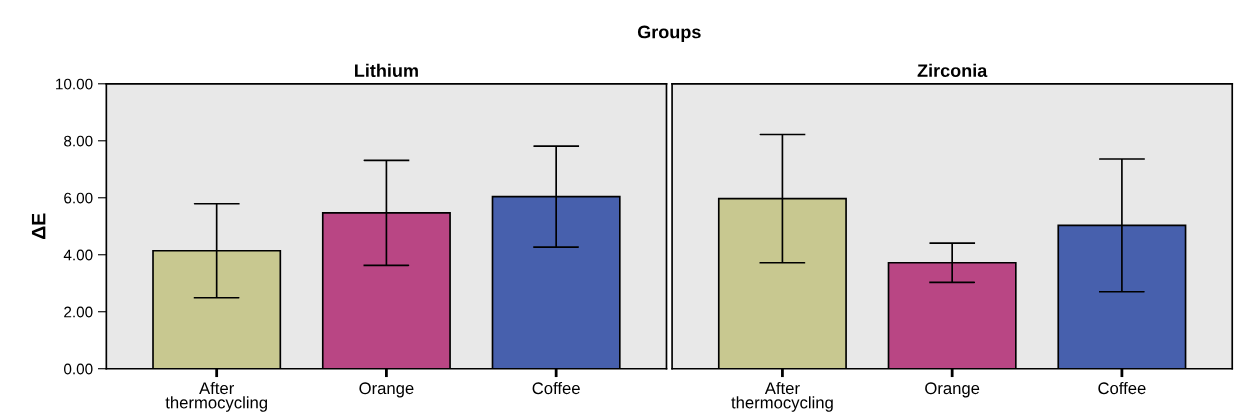  What do you see at coordinates (74, 84) in the screenshot?
I see `y-tick-label: 10.00` at bounding box center [74, 84].